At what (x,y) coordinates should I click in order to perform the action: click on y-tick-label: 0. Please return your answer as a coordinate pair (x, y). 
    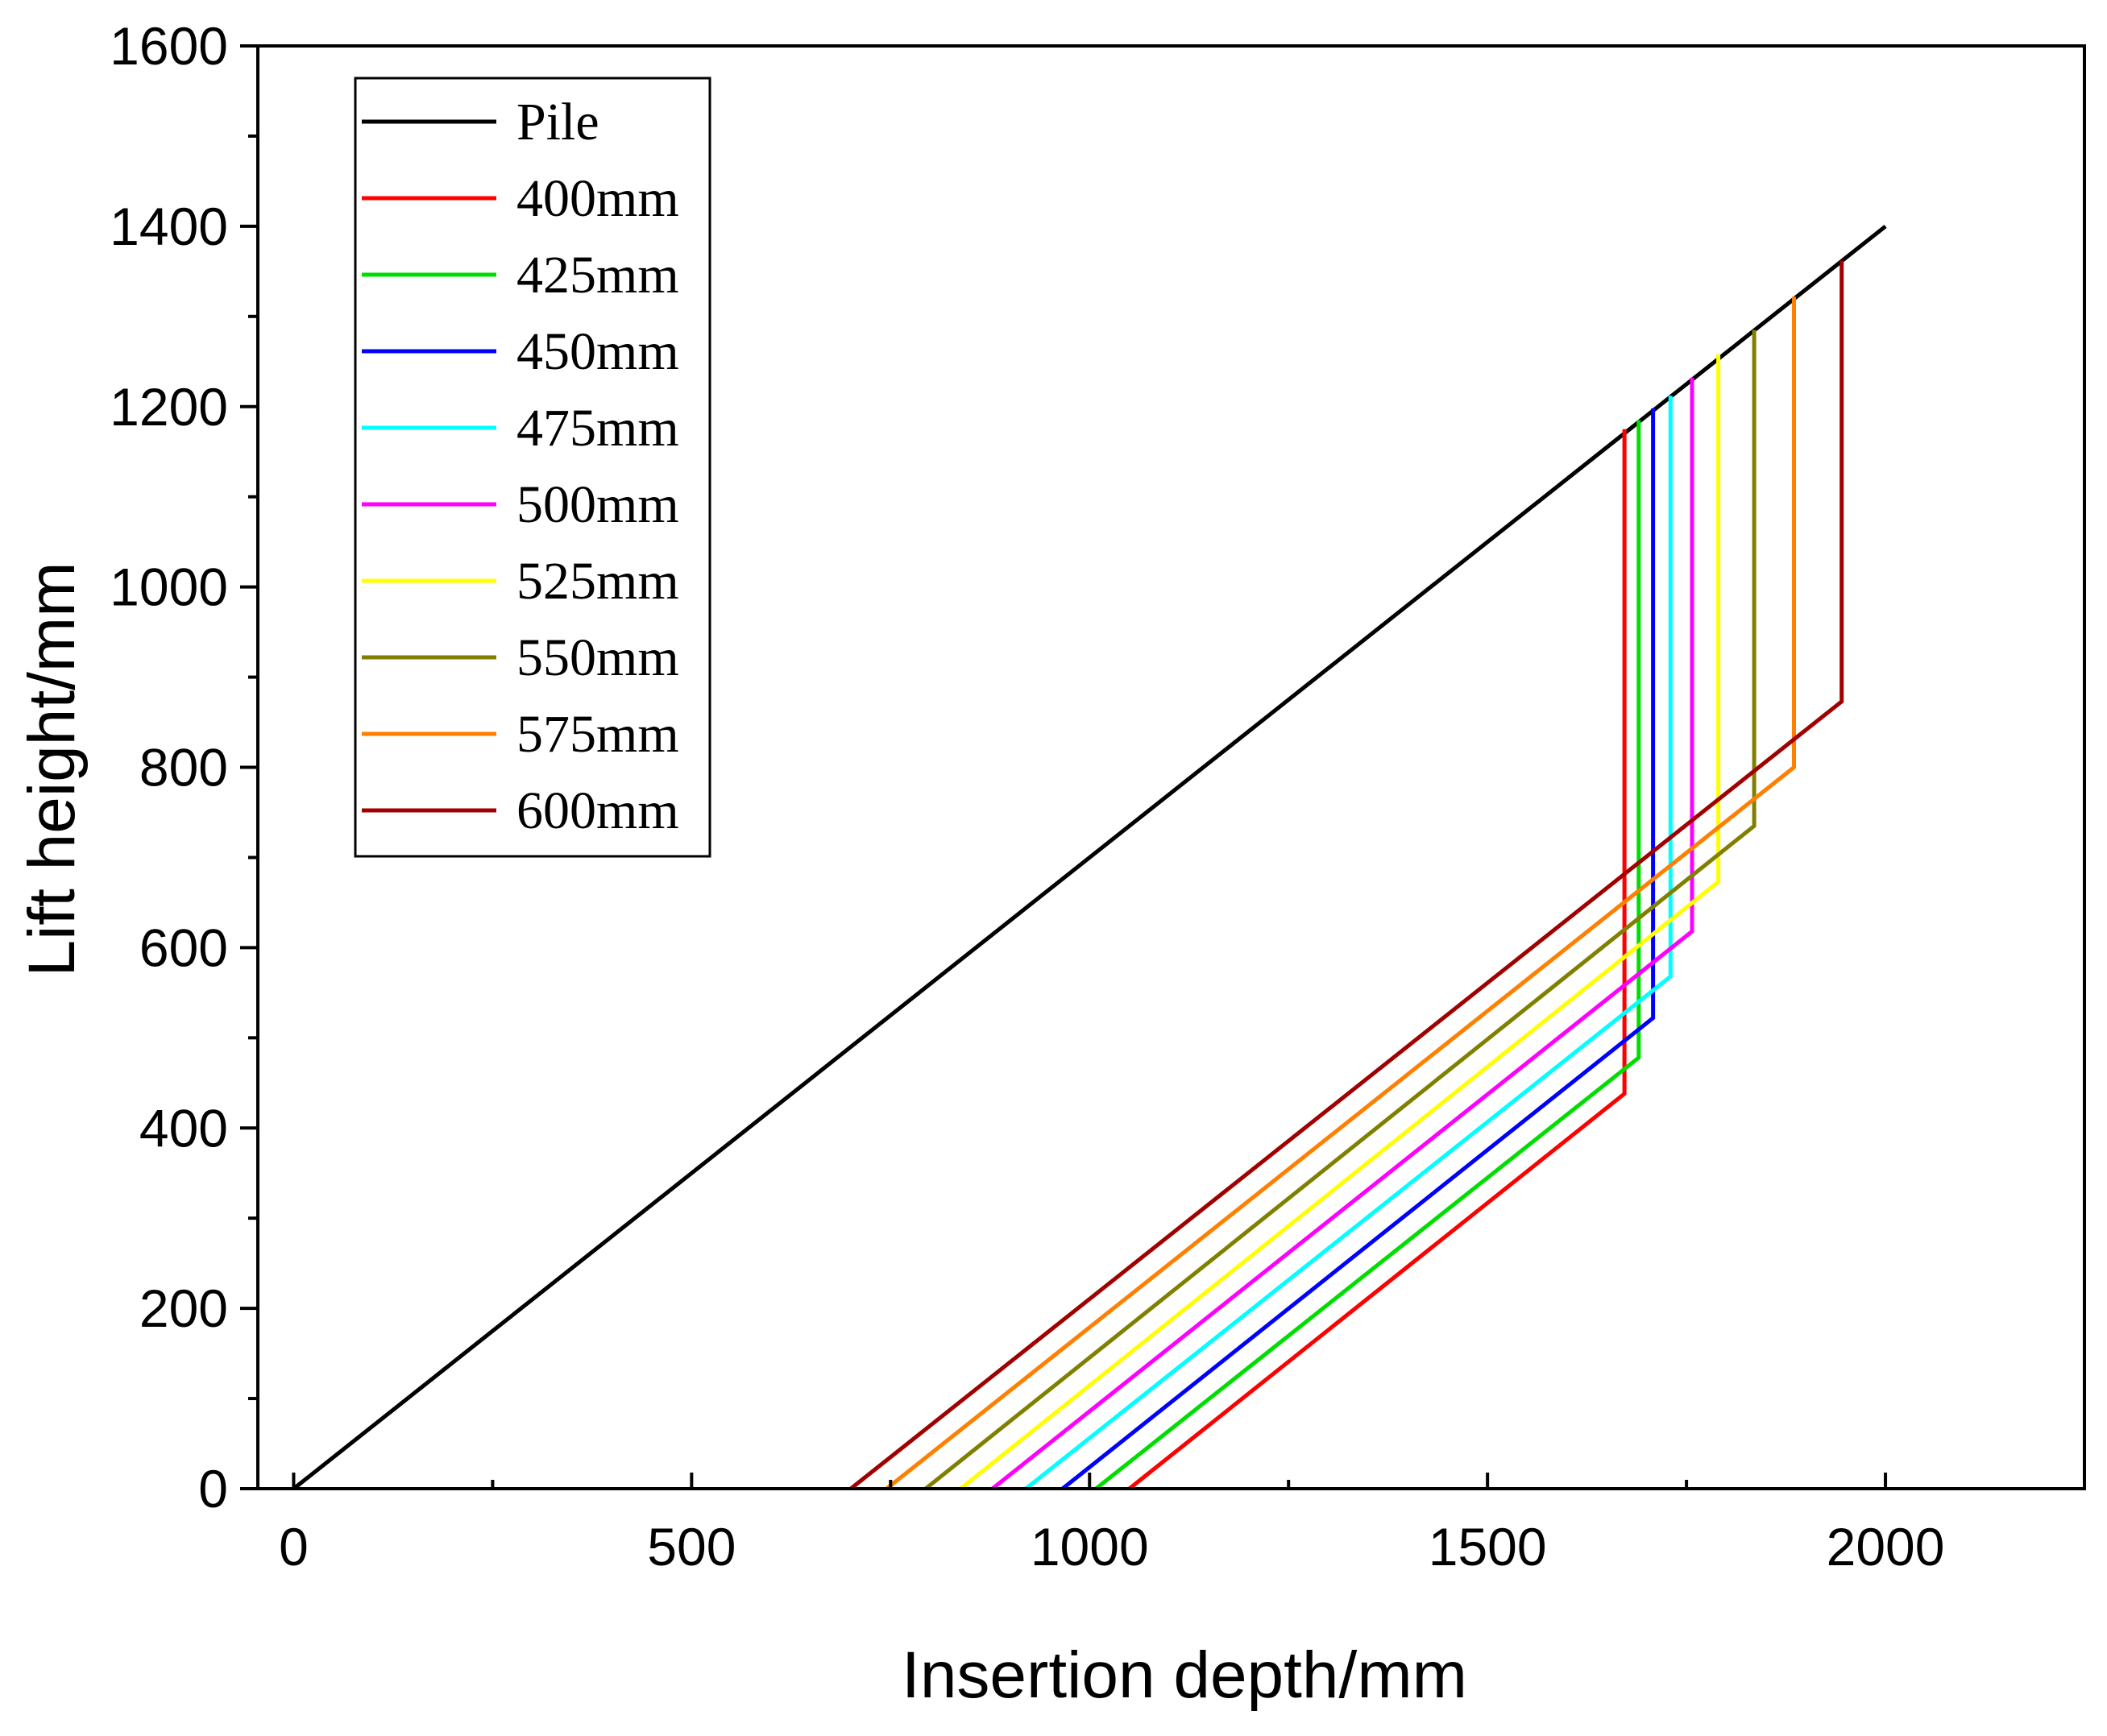
    Looking at the image, I should click on (213, 1489).